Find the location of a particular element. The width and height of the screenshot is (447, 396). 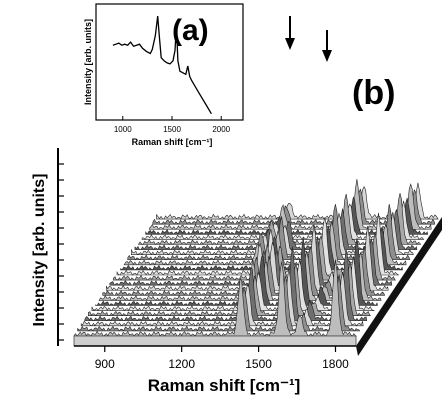

panel-label-b: (b) is located at coordinates (373, 93).